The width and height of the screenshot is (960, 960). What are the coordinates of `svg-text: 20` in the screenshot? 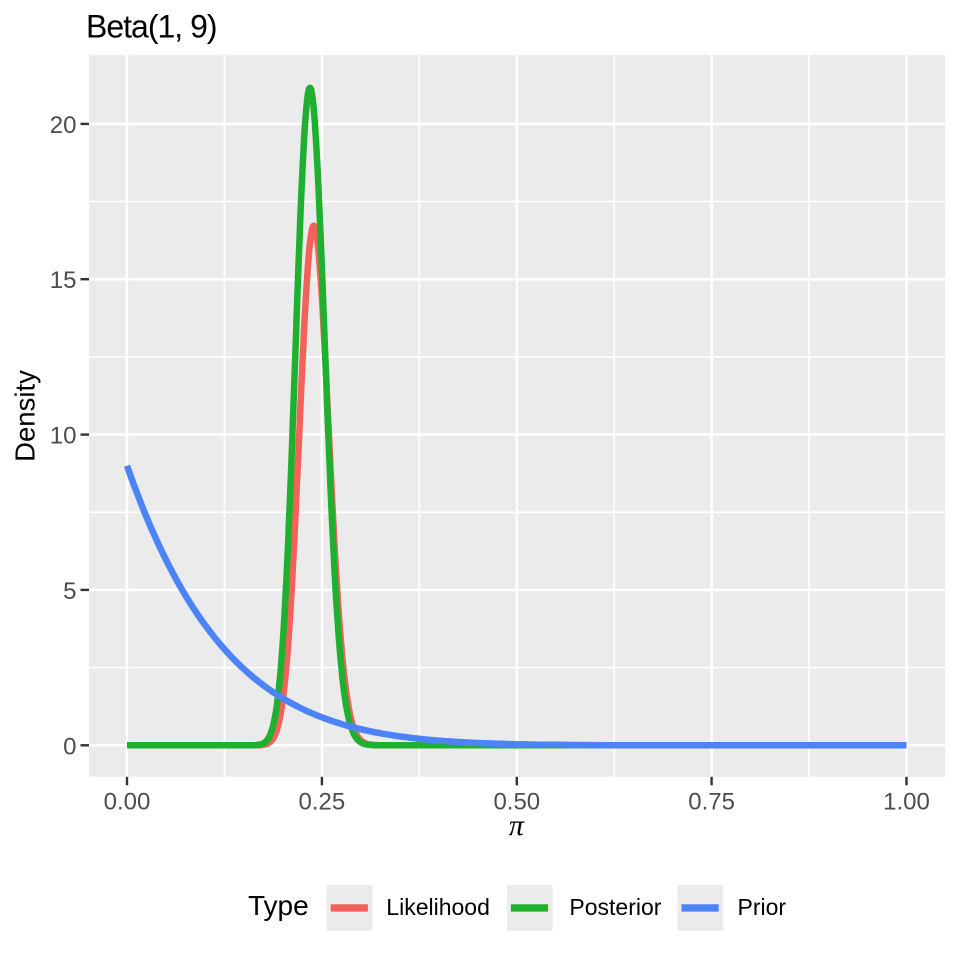 It's located at (63, 125).